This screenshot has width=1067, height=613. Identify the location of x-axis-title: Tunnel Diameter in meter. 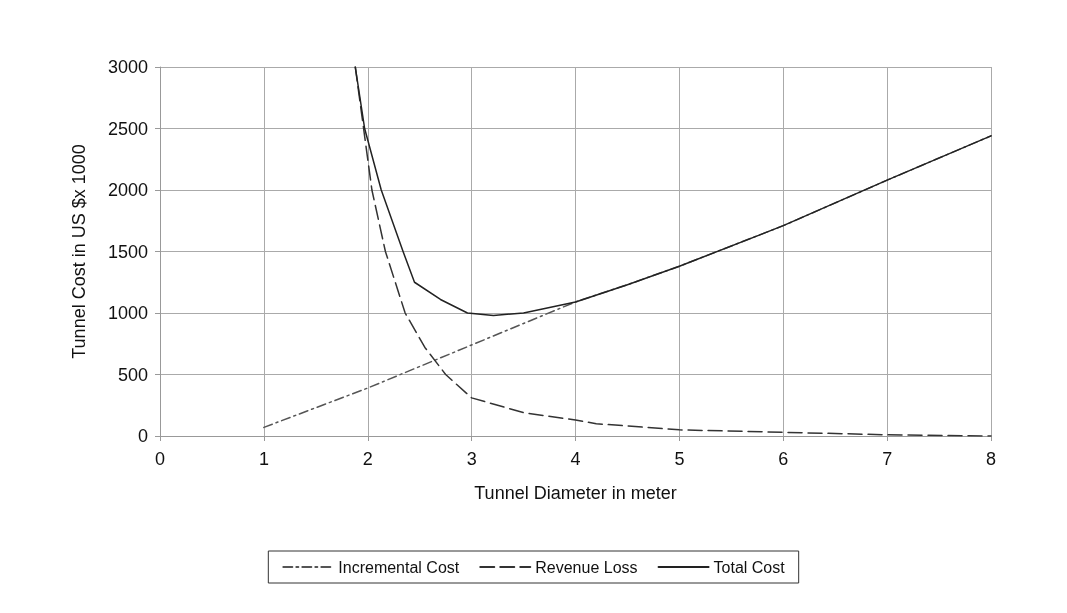
(575, 493).